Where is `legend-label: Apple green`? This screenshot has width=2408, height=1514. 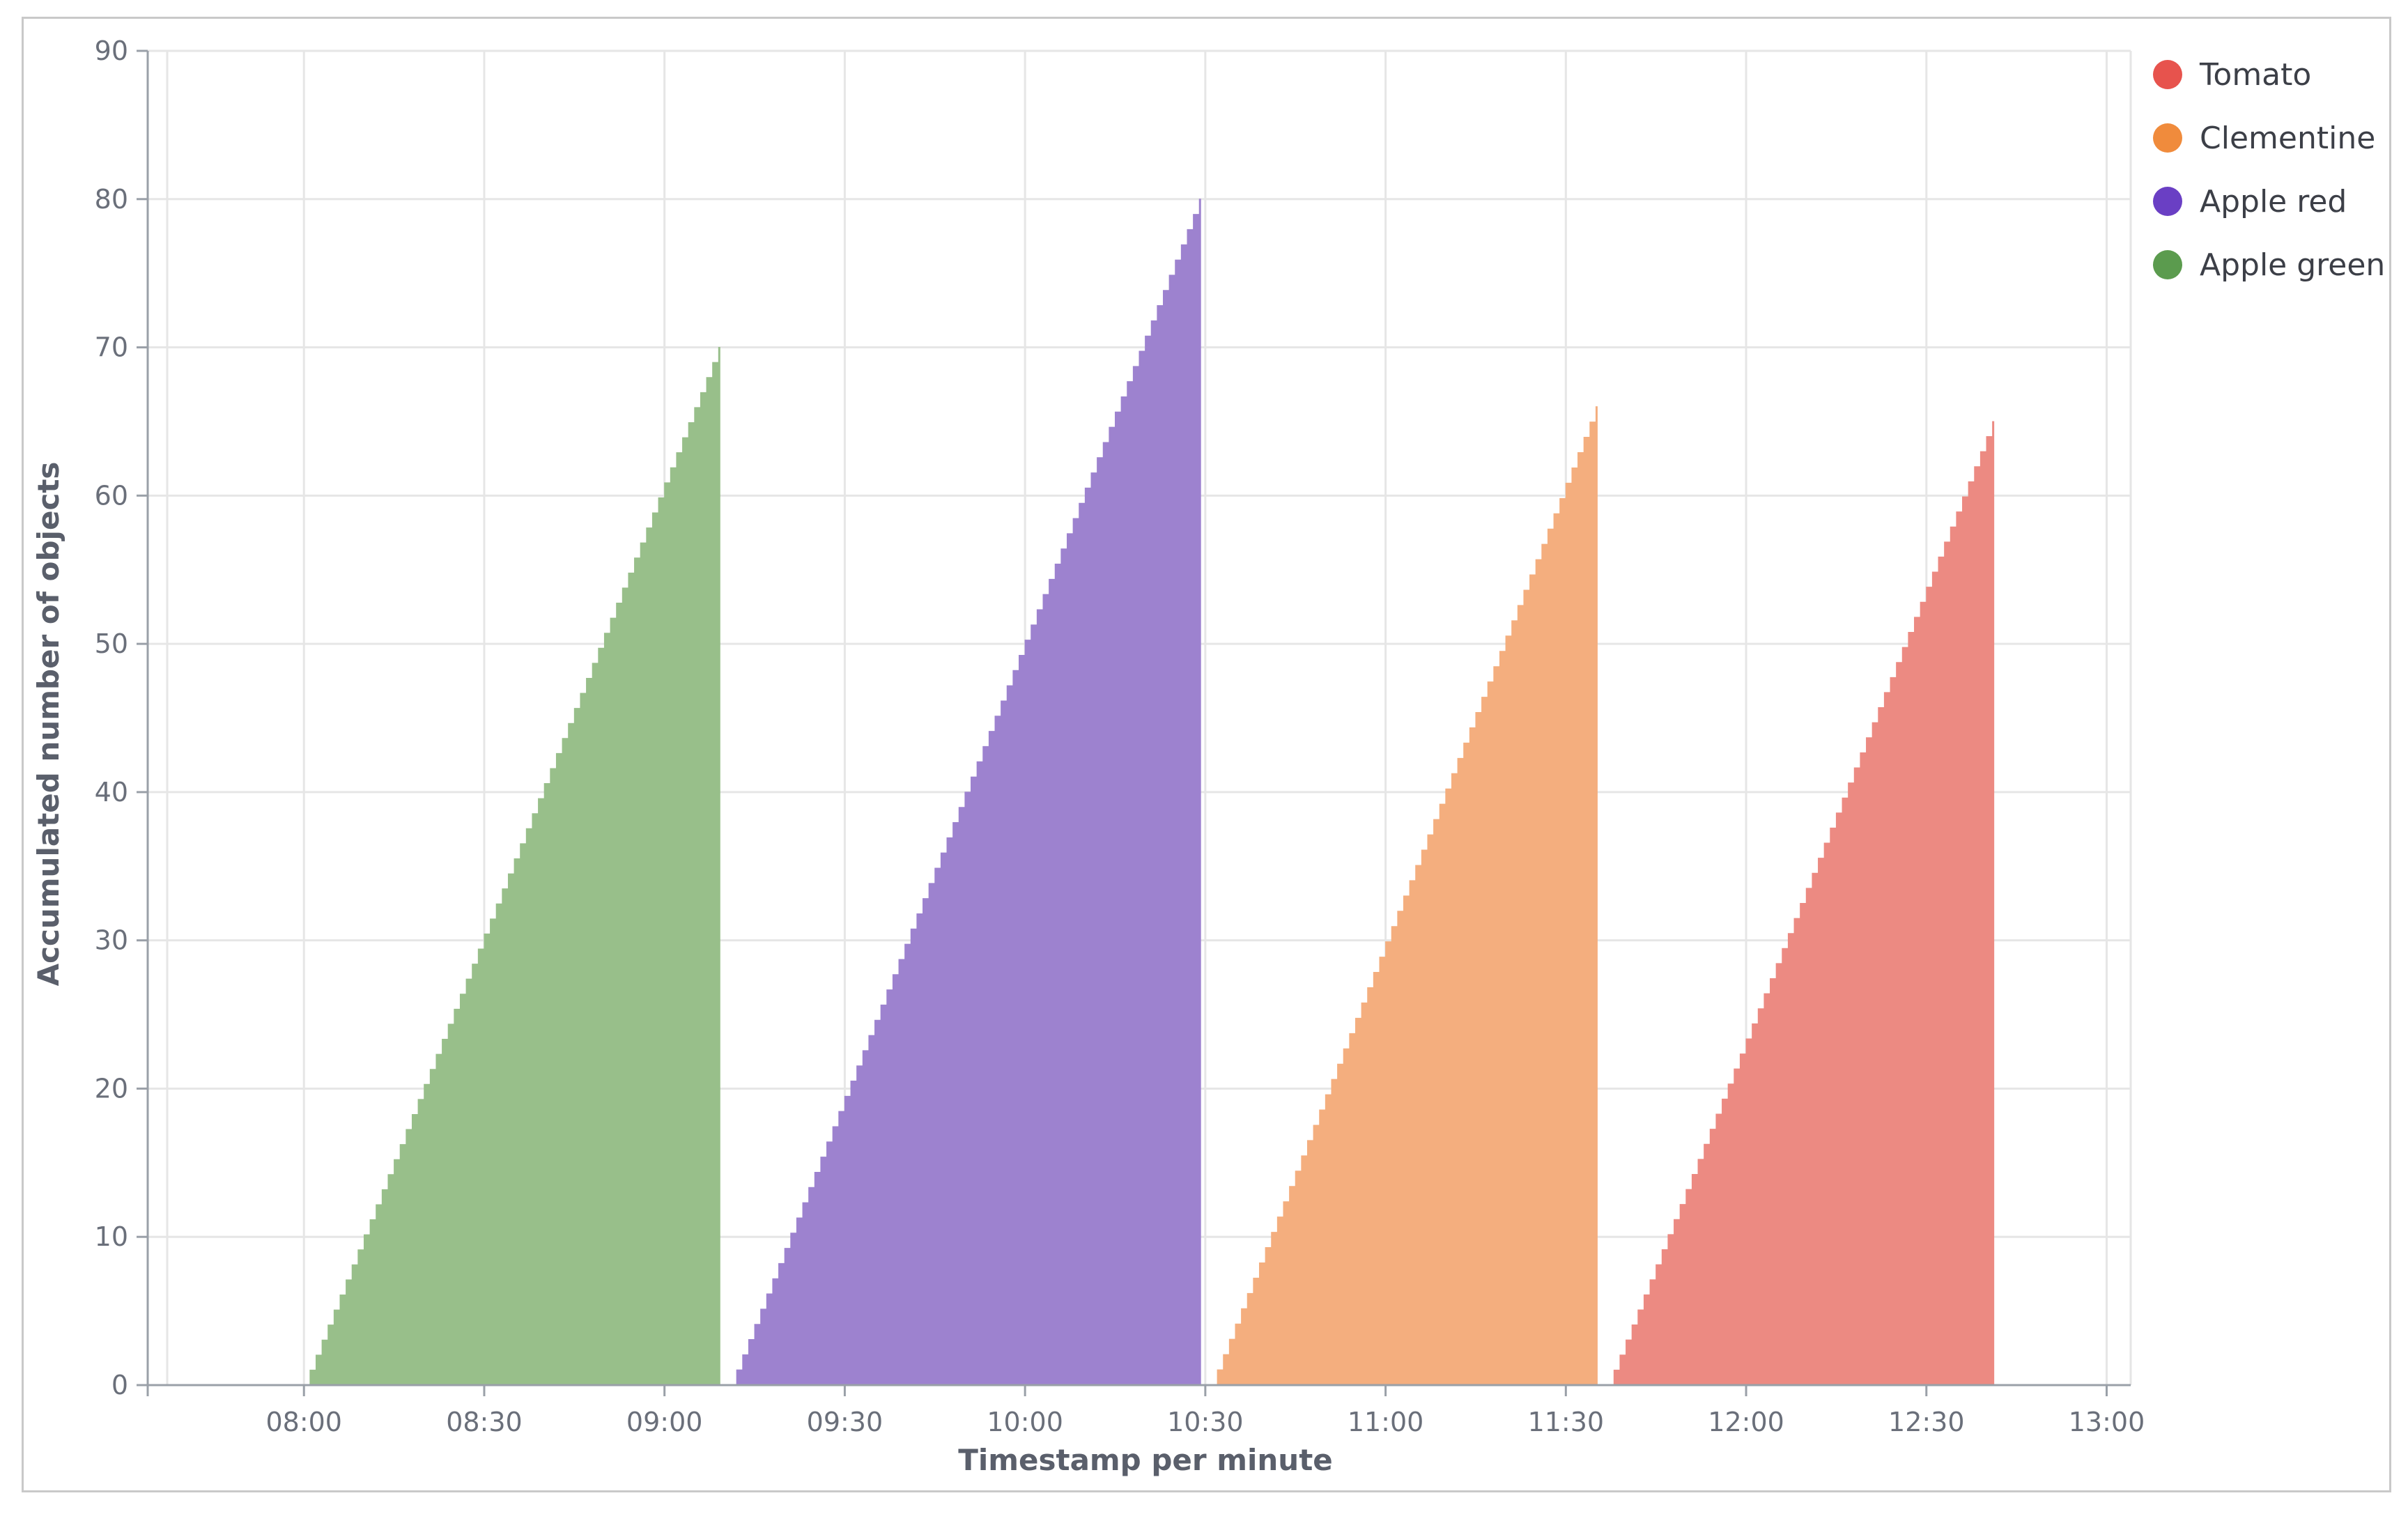 legend-label: Apple green is located at coordinates (2292, 265).